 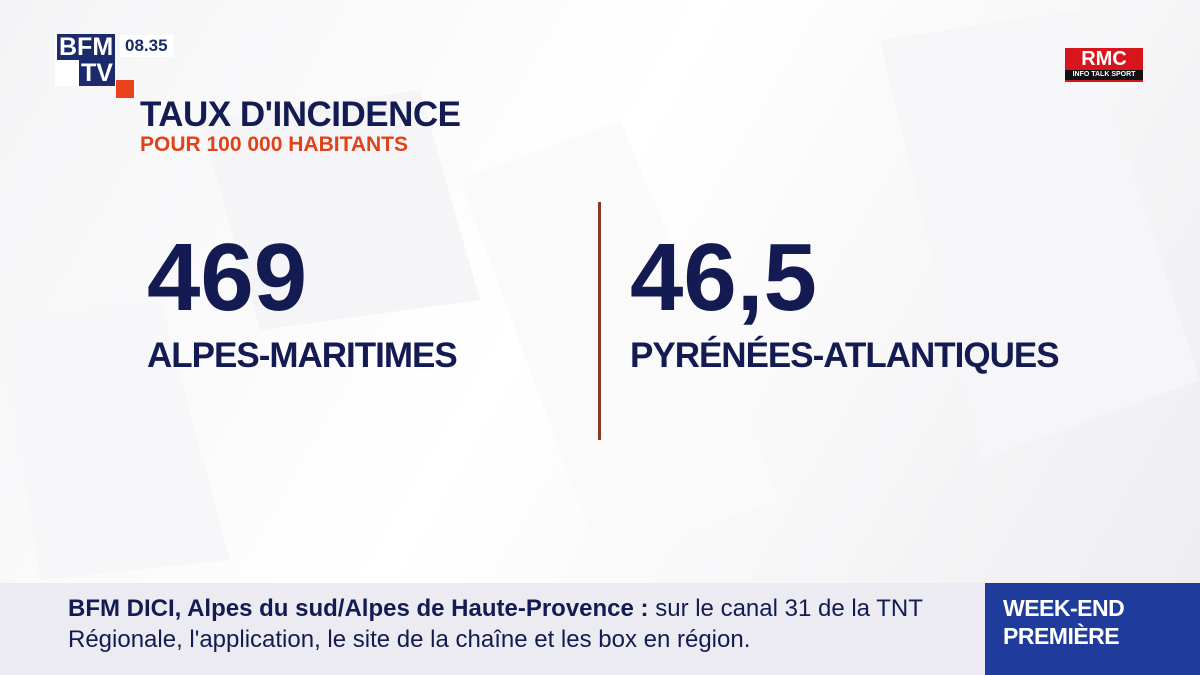 I want to click on stat-value: 469, so click(x=227, y=277).